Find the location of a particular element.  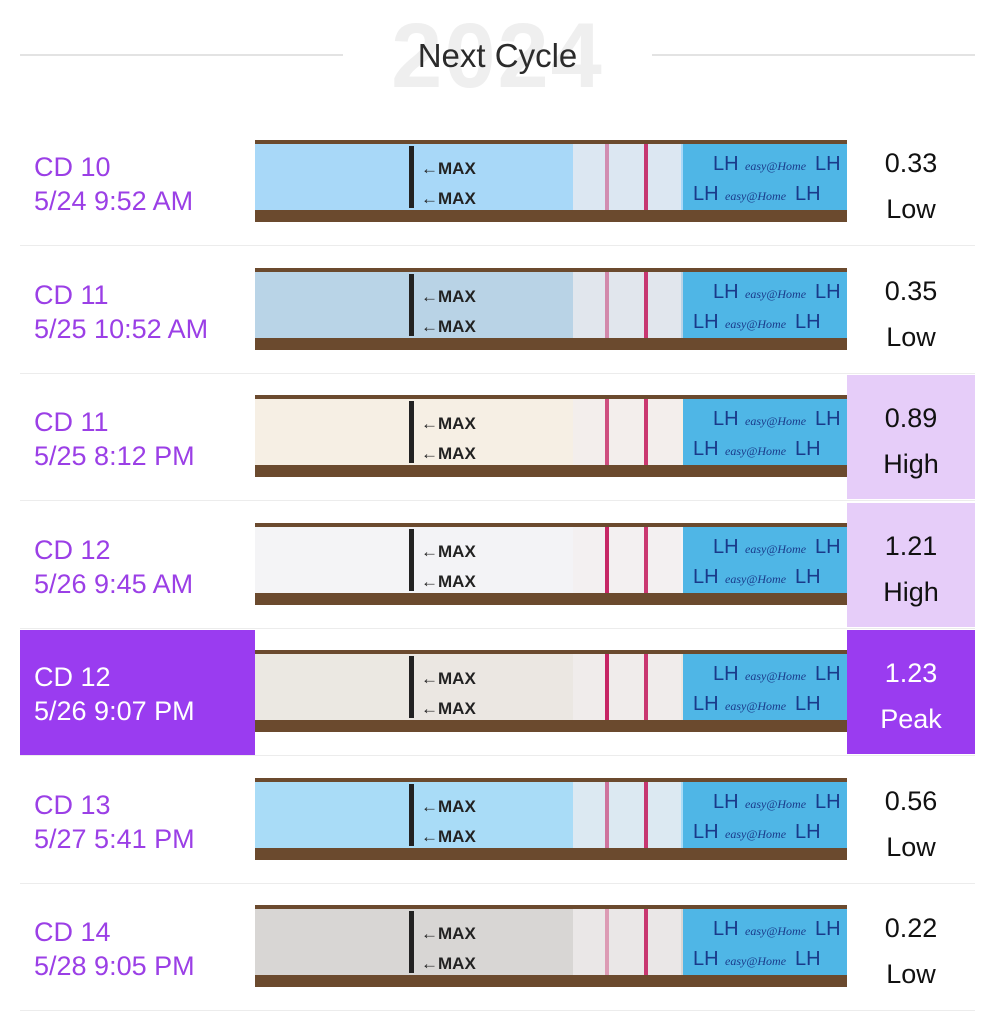

lh-value: 0.33 is located at coordinates (911, 163).